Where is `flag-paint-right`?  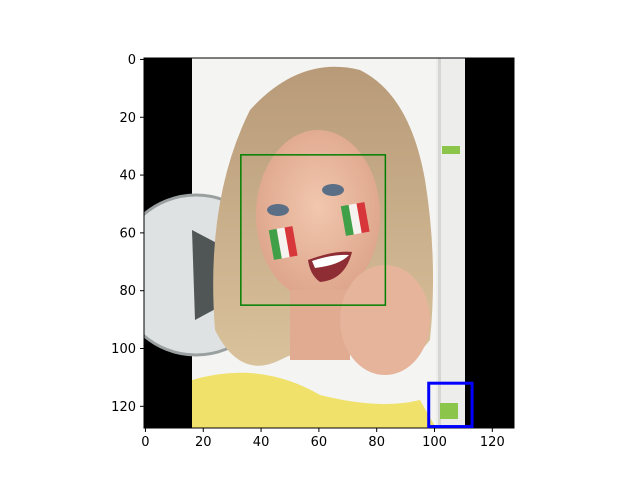 flag-paint-right is located at coordinates (355, 219).